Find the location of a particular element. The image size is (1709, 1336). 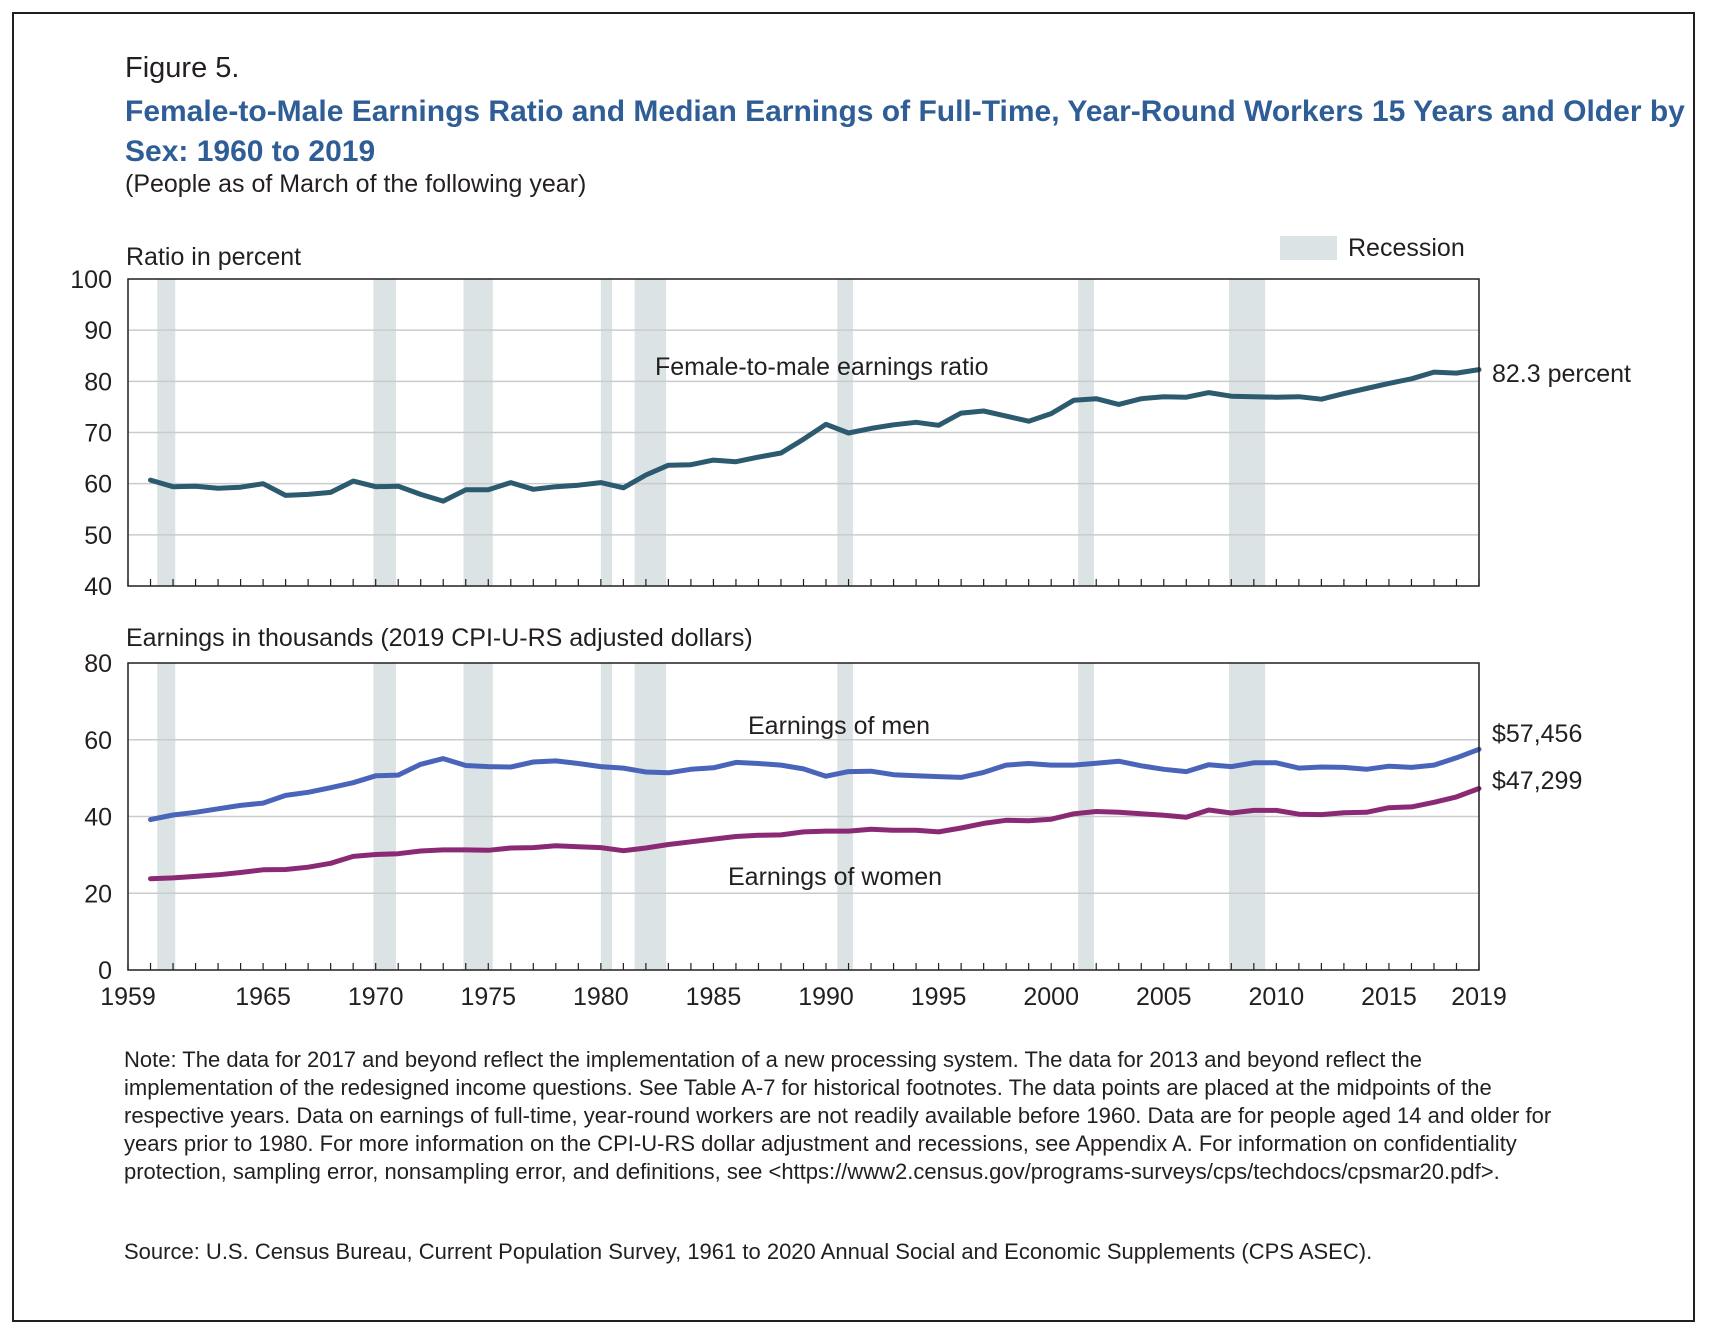

ratio-series is located at coordinates (815, 435).